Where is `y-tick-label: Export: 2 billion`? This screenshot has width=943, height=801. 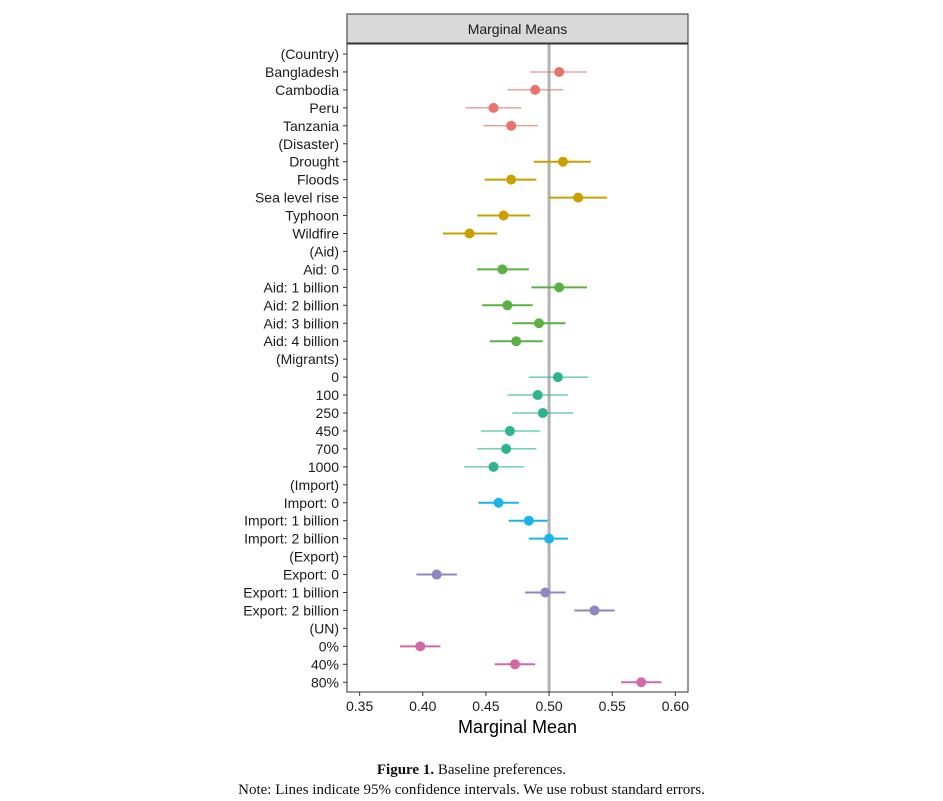
y-tick-label: Export: 2 billion is located at coordinates (291, 610).